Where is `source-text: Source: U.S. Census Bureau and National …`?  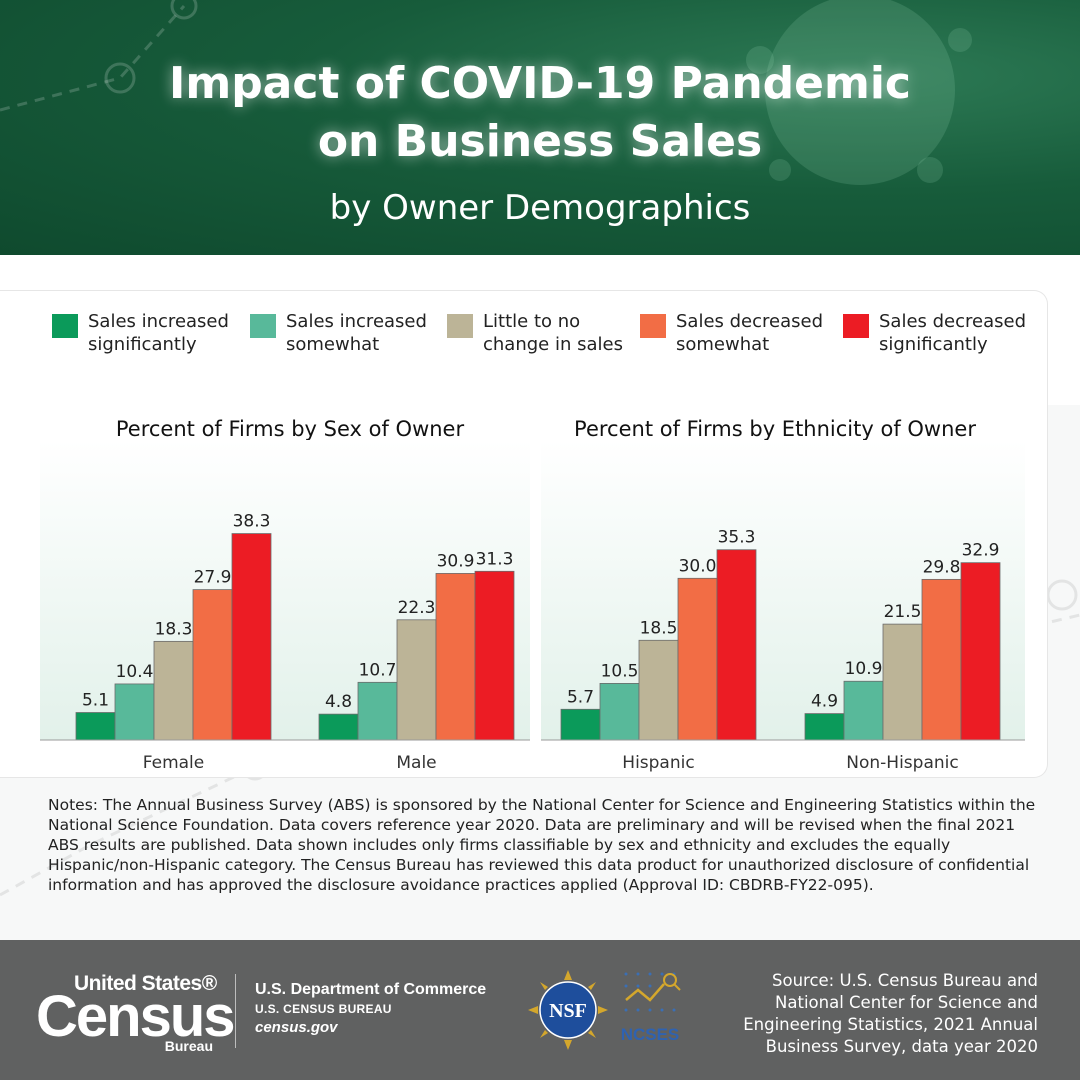 source-text: Source: U.S. Census Bureau and National … is located at coordinates (890, 1013).